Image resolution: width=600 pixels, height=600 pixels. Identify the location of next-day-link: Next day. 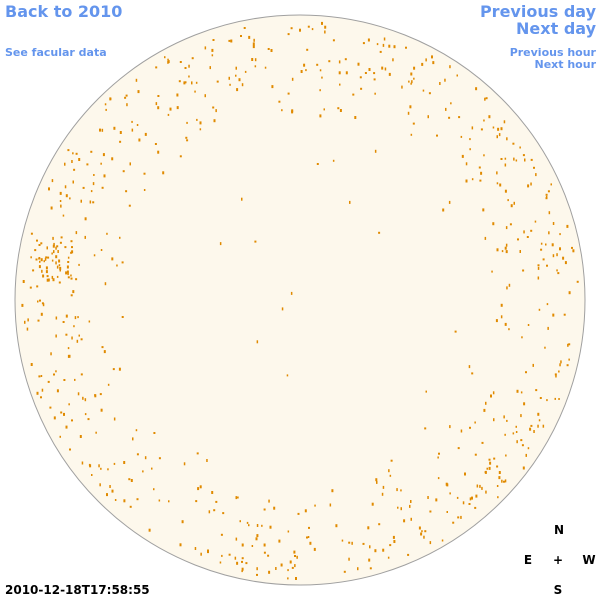
(556, 28).